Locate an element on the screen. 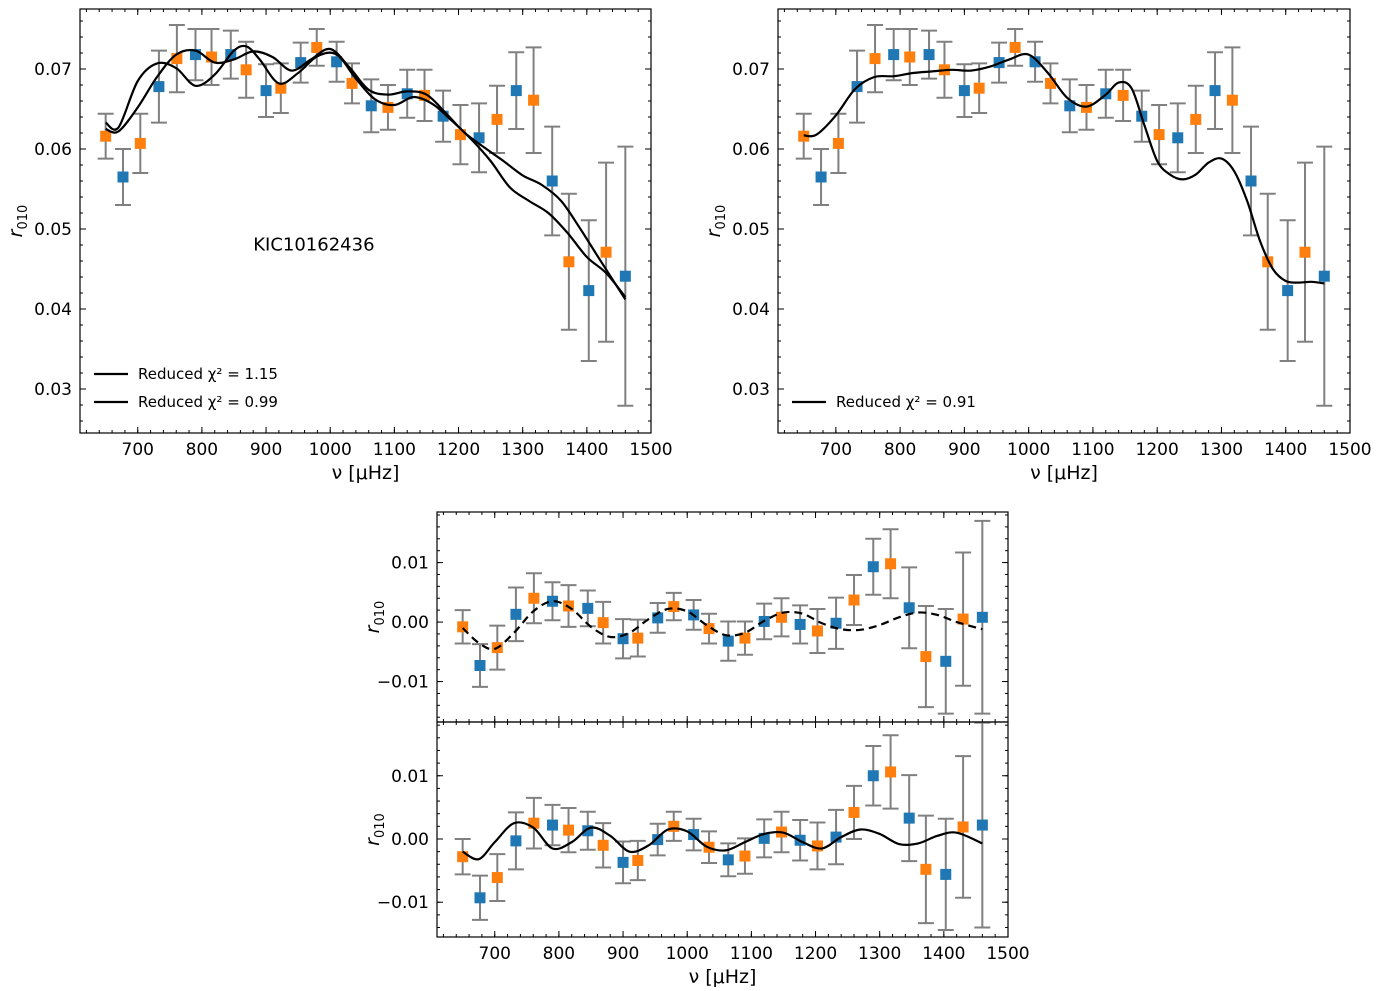 The image size is (1400, 991). series-blue is located at coordinates (731, 617).